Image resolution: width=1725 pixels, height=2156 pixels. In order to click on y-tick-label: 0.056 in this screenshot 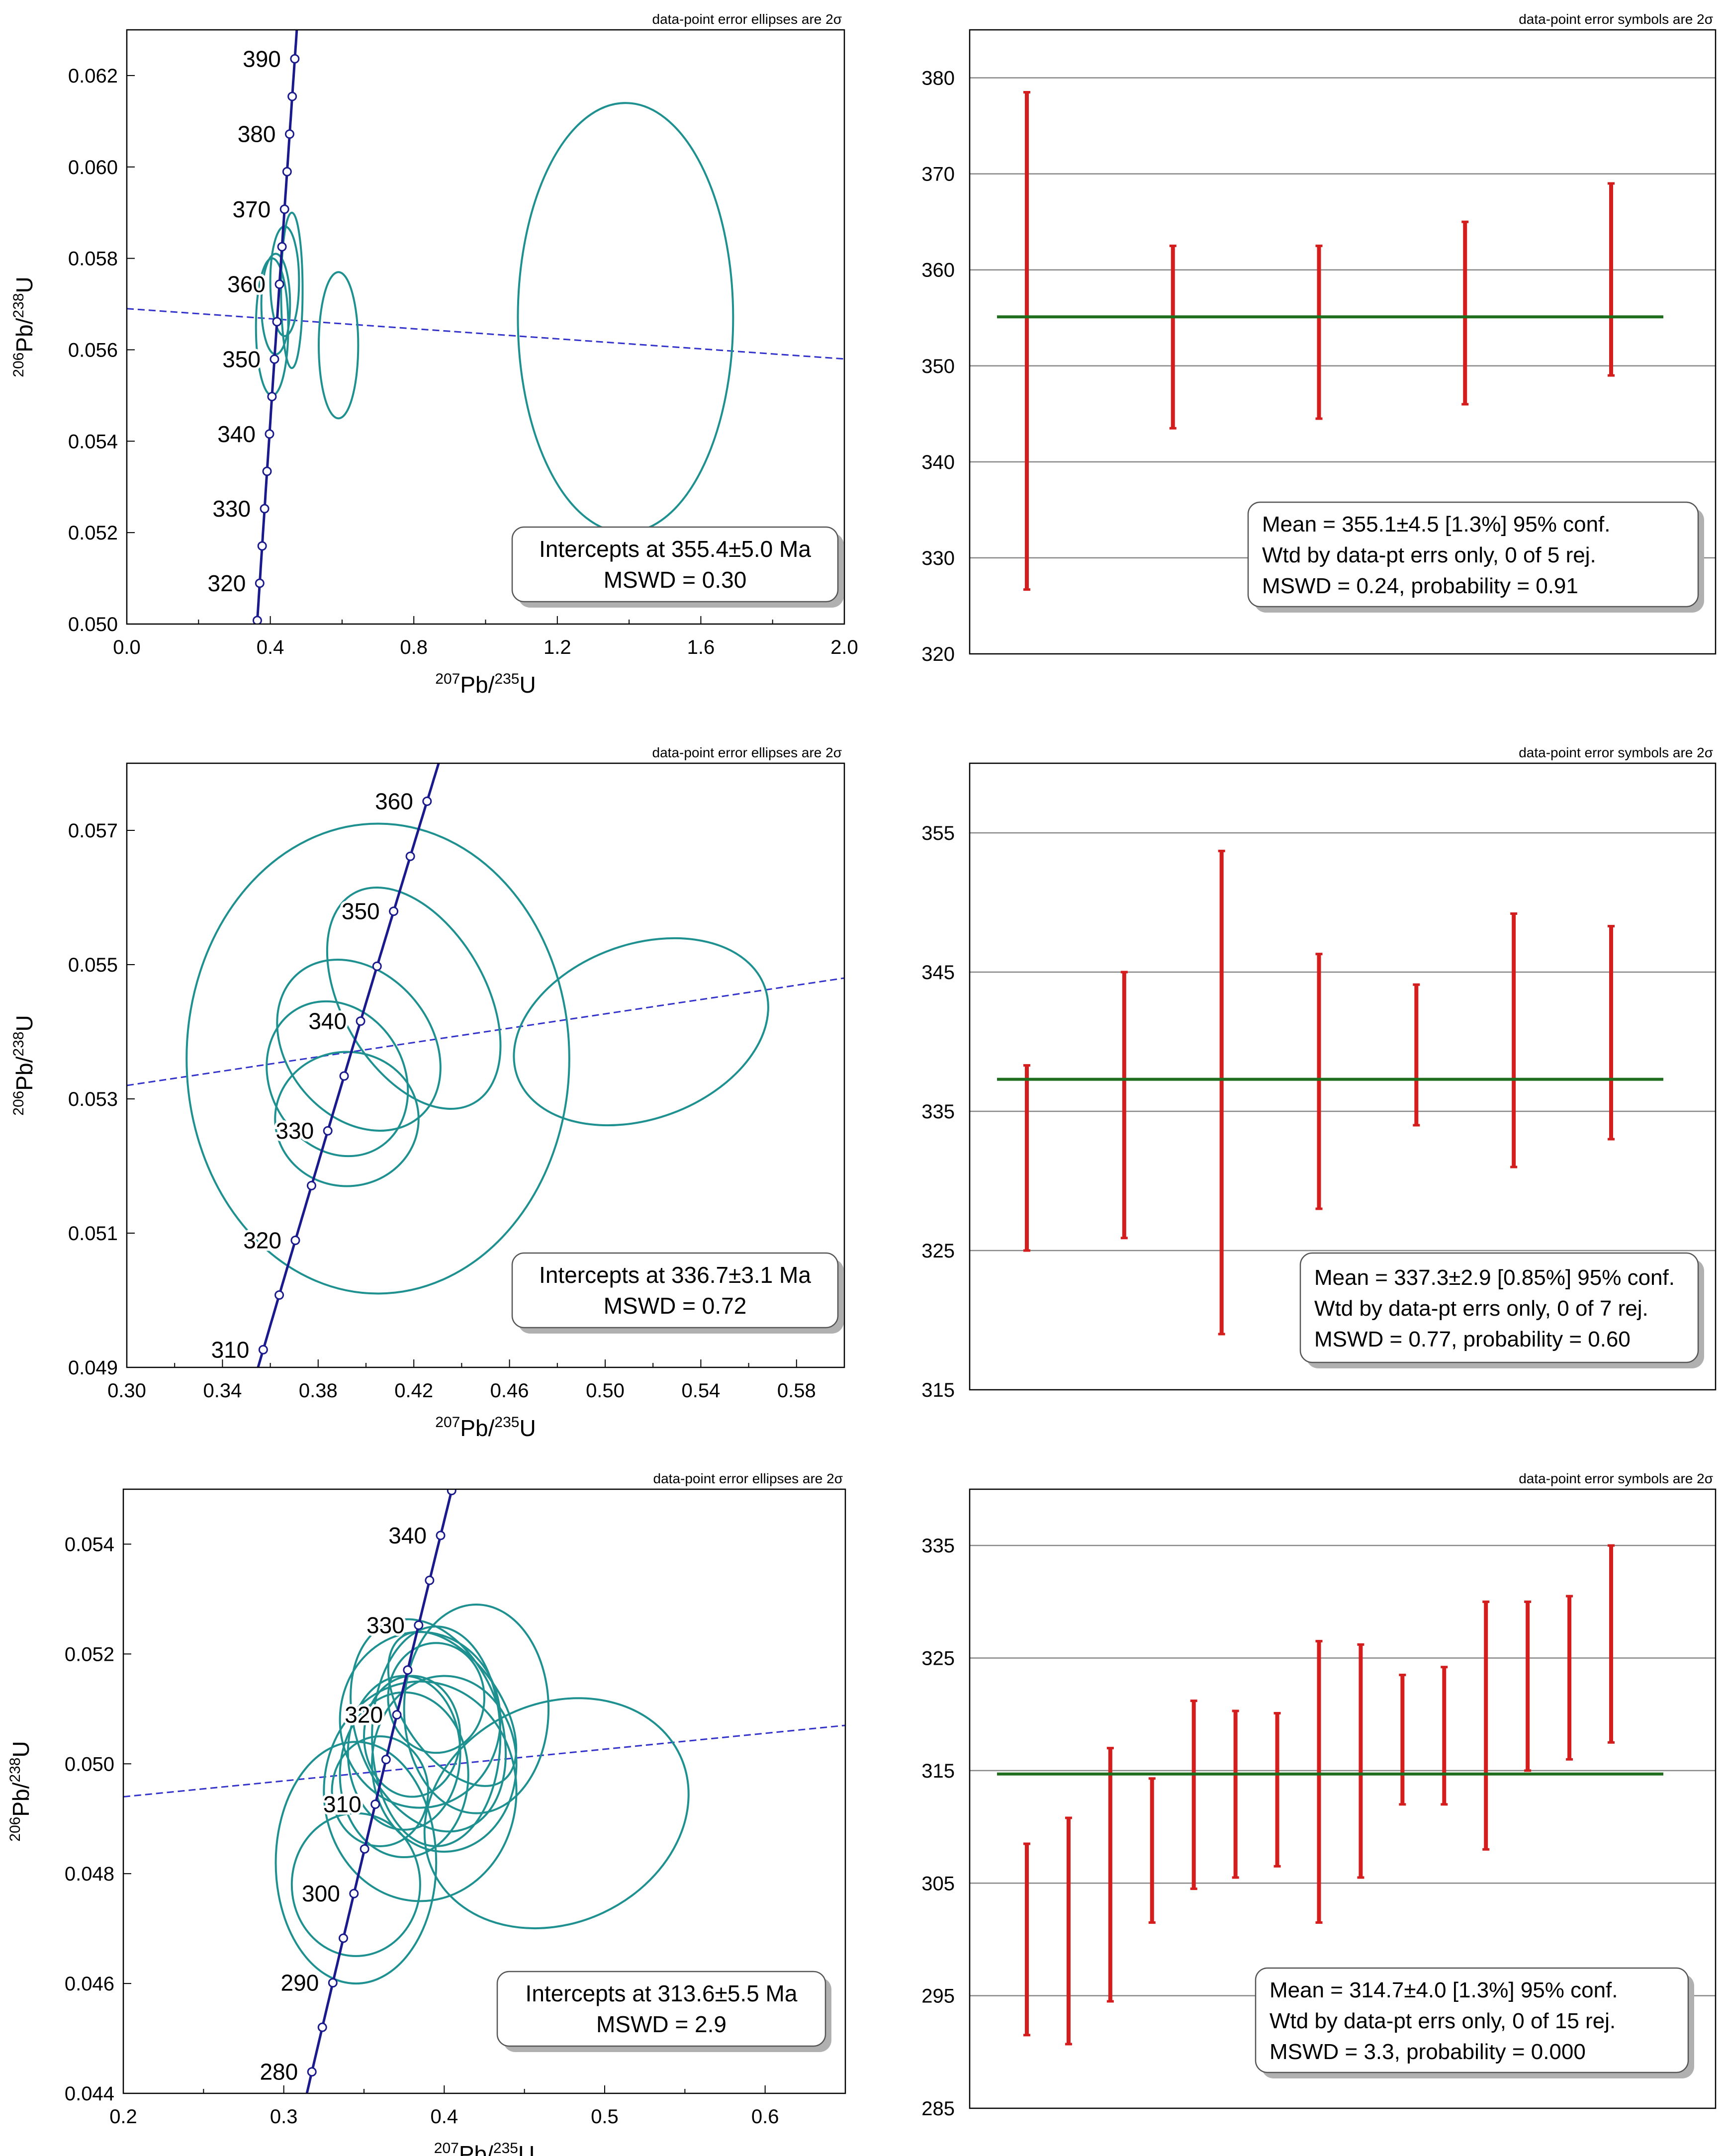, I will do `click(93, 350)`.